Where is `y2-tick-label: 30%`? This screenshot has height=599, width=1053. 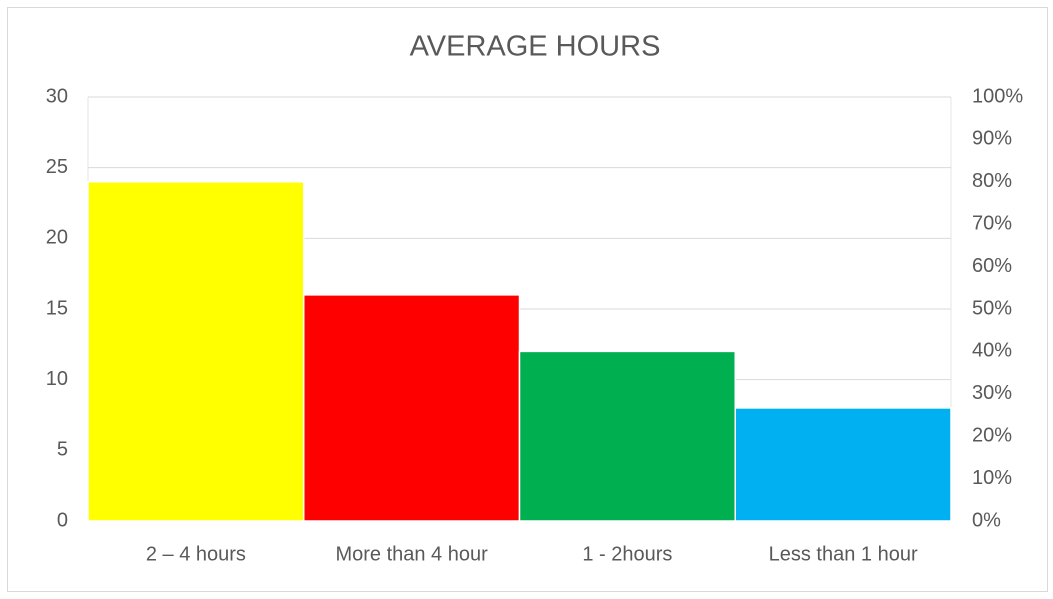
y2-tick-label: 30% is located at coordinates (992, 393).